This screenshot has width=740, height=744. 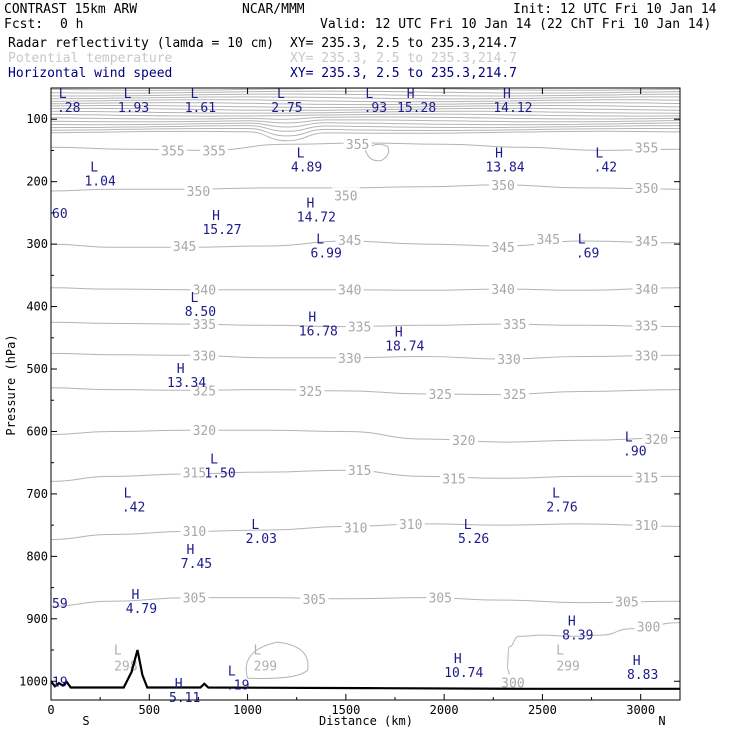 I want to click on y-tick-label: 1000, so click(x=33, y=681).